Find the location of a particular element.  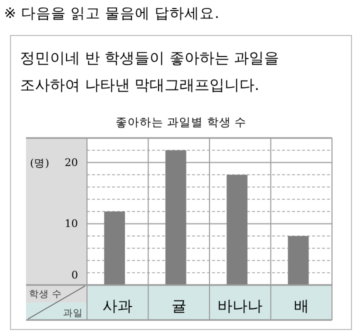

chart-subtitle: 정민이네 반 학생들이 좋아하는 과일을 조사하여 나타낸 막대그래프입니다. is located at coordinates (150, 71).